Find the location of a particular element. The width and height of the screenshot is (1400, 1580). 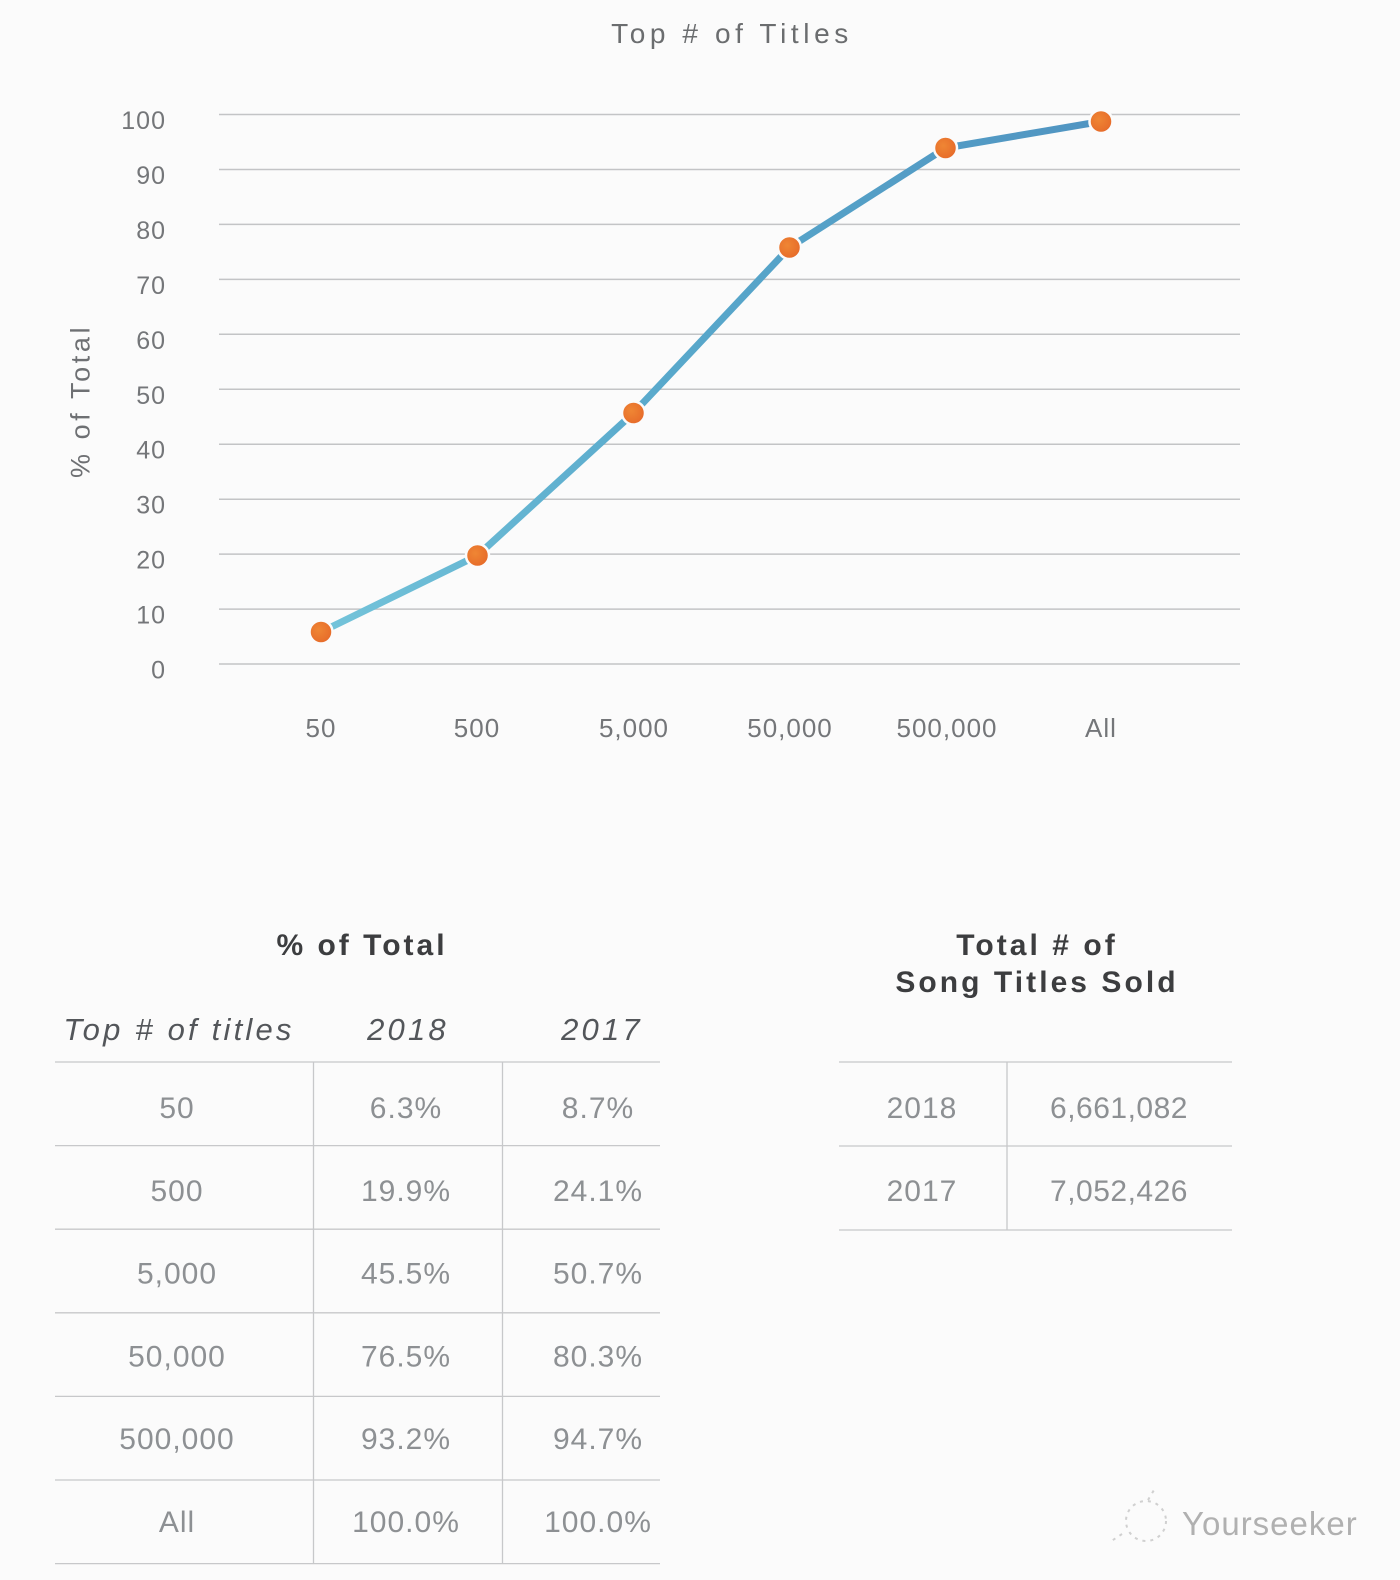

svg-text: 45.5% is located at coordinates (406, 1274).